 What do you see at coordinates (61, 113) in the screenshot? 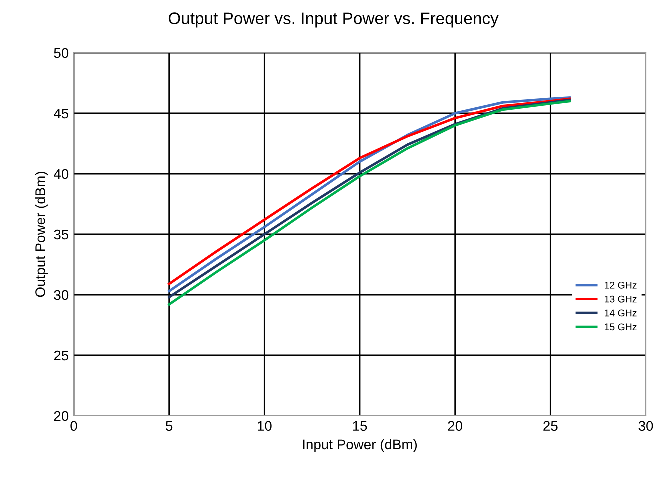
I see `y-tick-label: 45` at bounding box center [61, 113].